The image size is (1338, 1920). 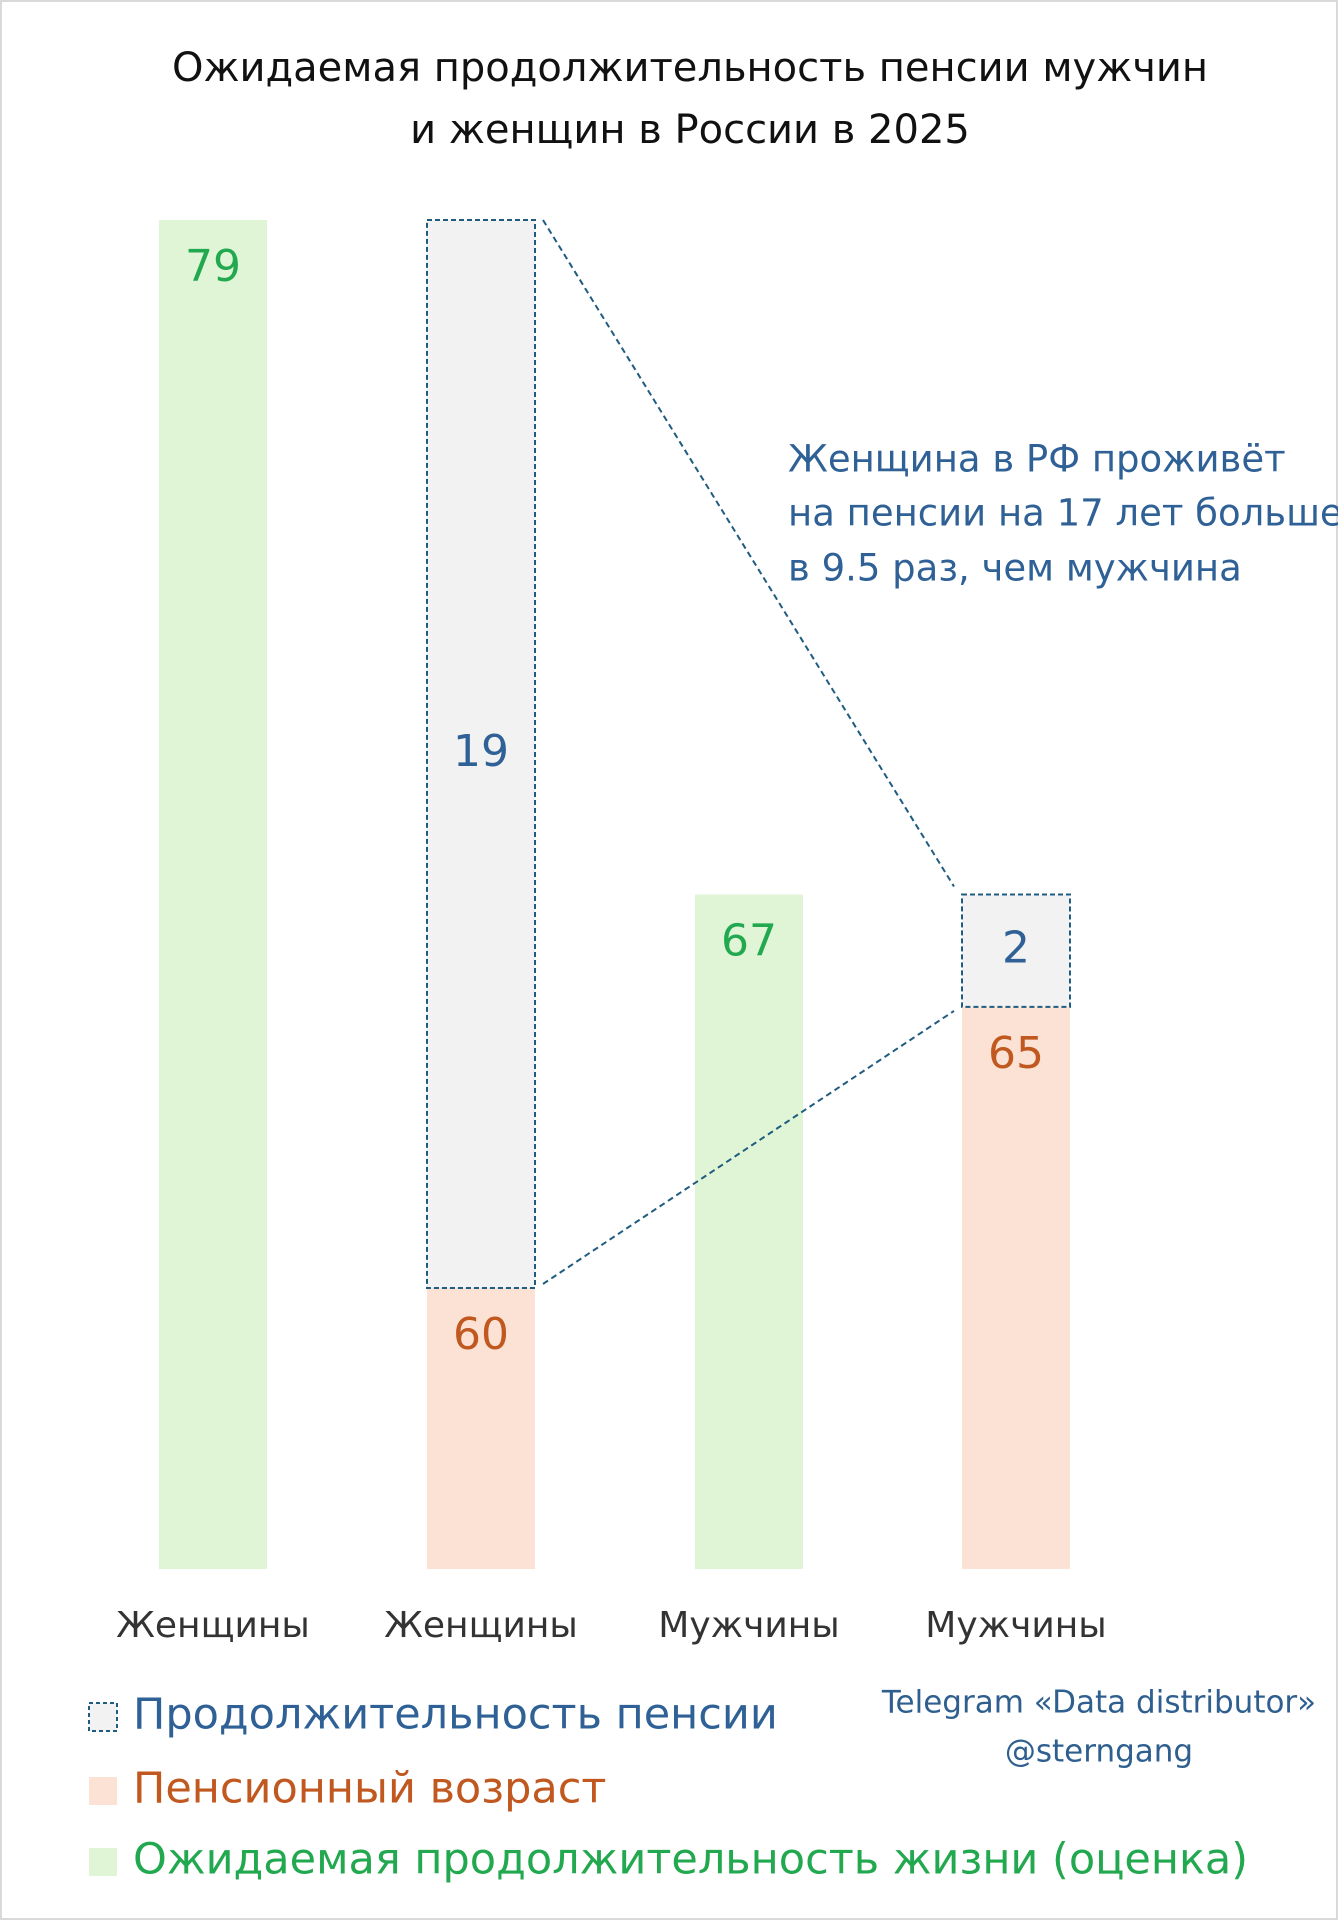 What do you see at coordinates (455, 1715) in the screenshot?
I see `legend-label: Продолжительность пенсии` at bounding box center [455, 1715].